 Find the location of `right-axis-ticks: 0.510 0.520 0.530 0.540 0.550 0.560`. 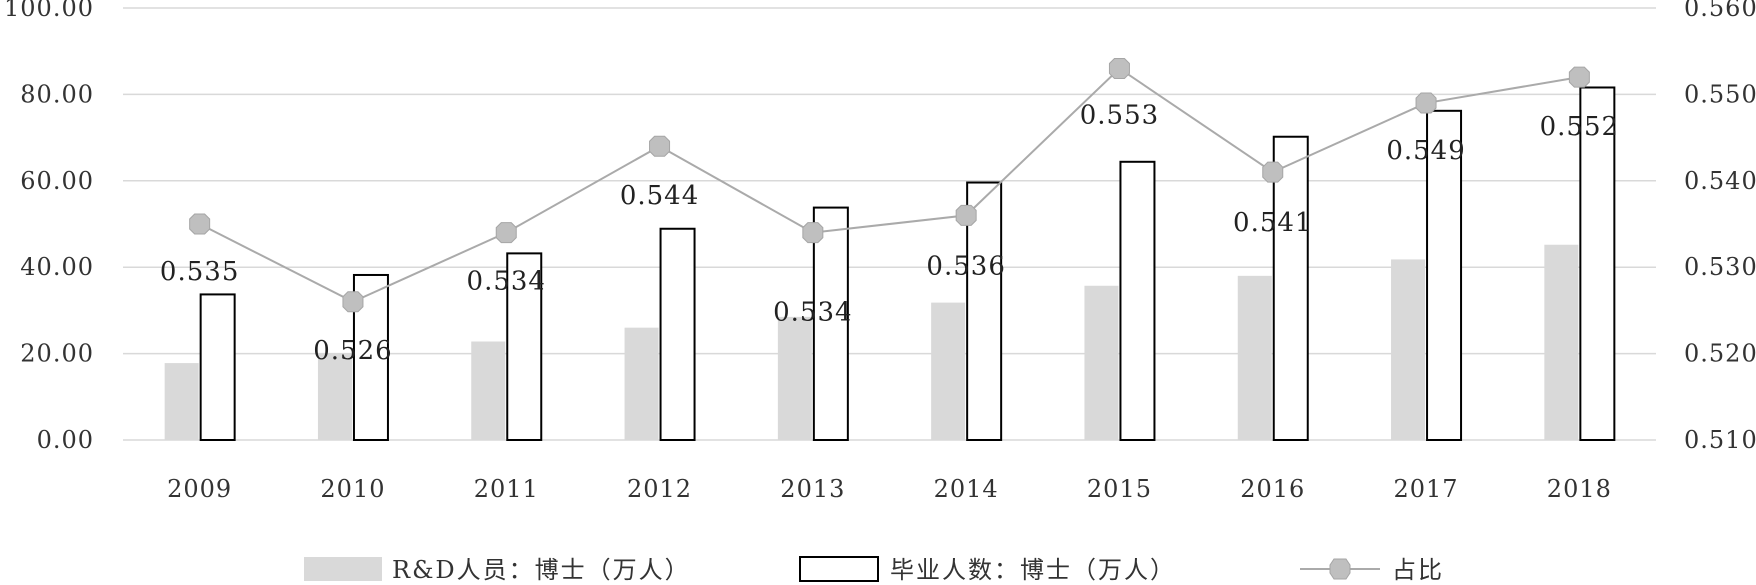

right-axis-ticks: 0.510 0.520 0.530 0.540 0.550 0.560 is located at coordinates (1720, 227).